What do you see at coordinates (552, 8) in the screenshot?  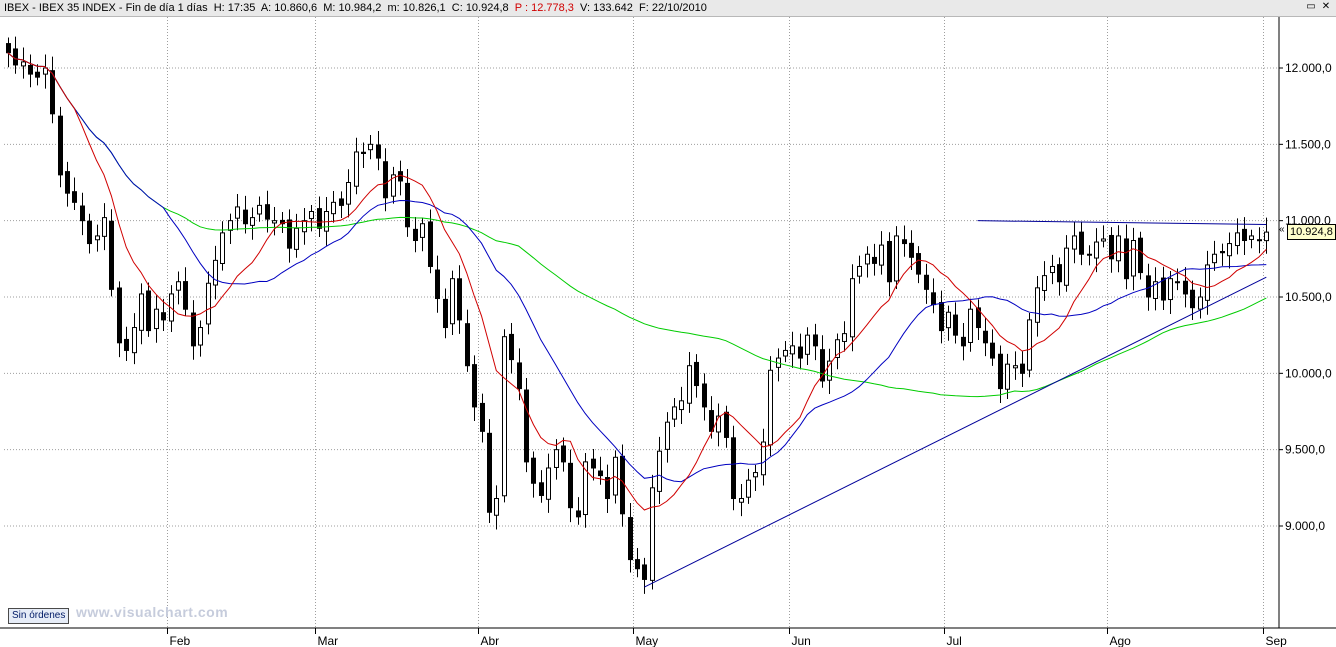 I see `prev-value: 12.778,3` at bounding box center [552, 8].